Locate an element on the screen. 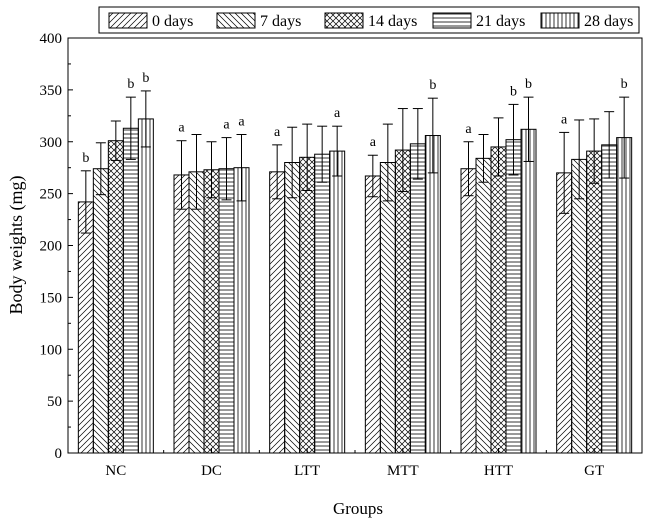  y-tick-label: 50 is located at coordinates (54, 402).